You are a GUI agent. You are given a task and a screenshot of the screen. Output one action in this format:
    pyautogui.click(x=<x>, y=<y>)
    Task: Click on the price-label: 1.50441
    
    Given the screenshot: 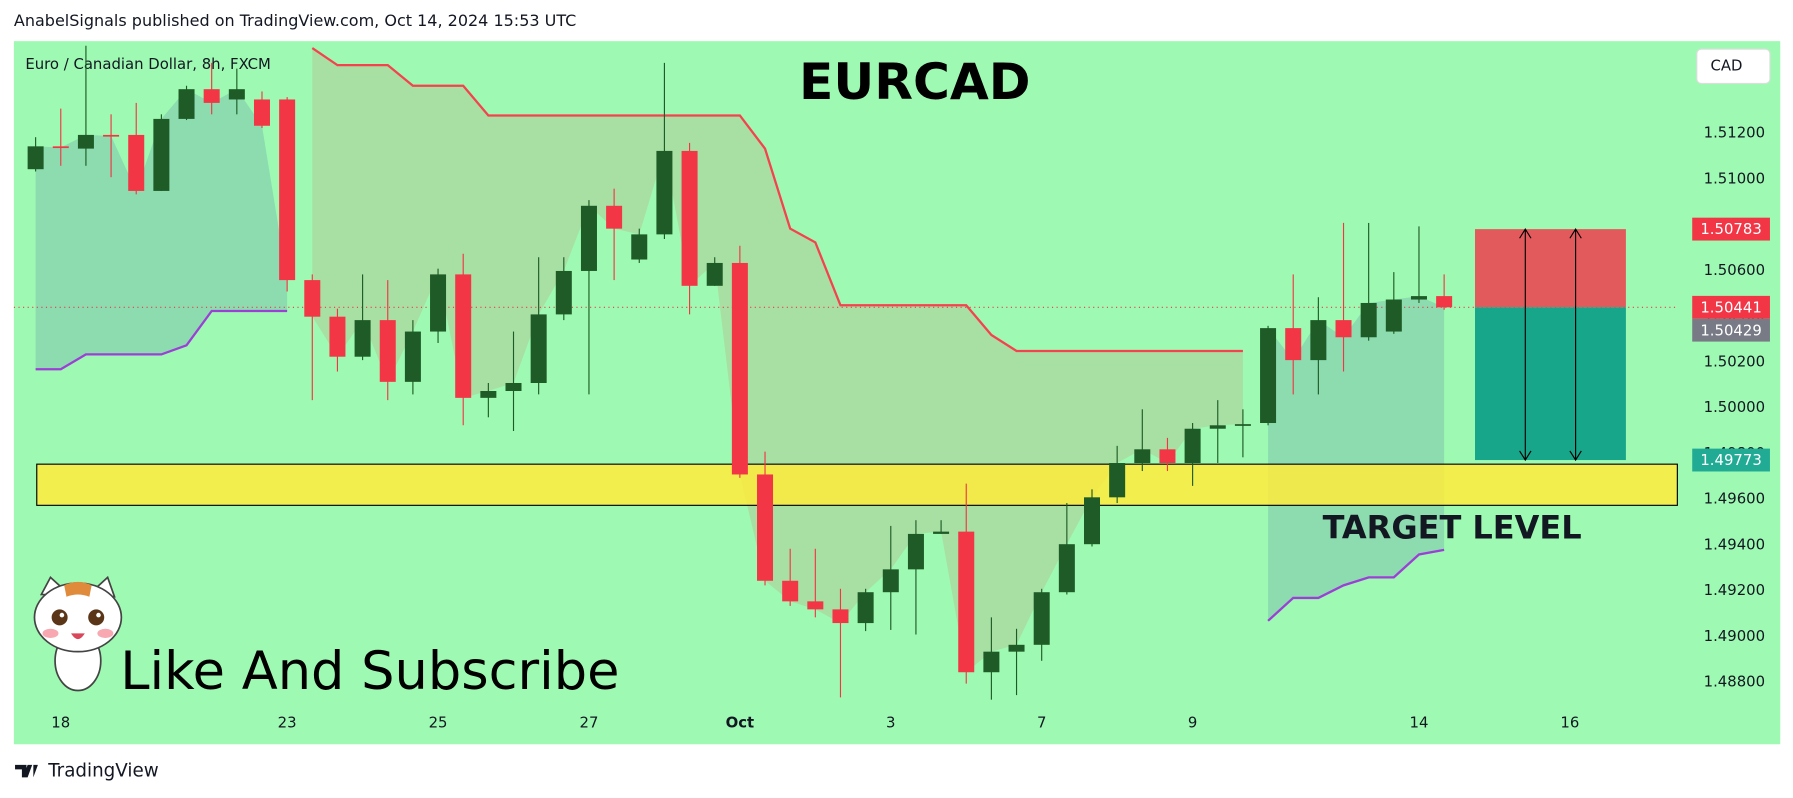 What is the action you would take?
    pyautogui.click(x=1730, y=307)
    